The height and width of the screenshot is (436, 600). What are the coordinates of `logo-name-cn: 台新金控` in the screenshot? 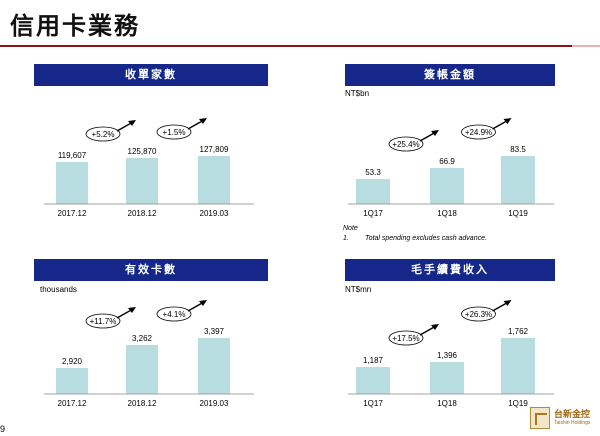 It's located at (572, 415).